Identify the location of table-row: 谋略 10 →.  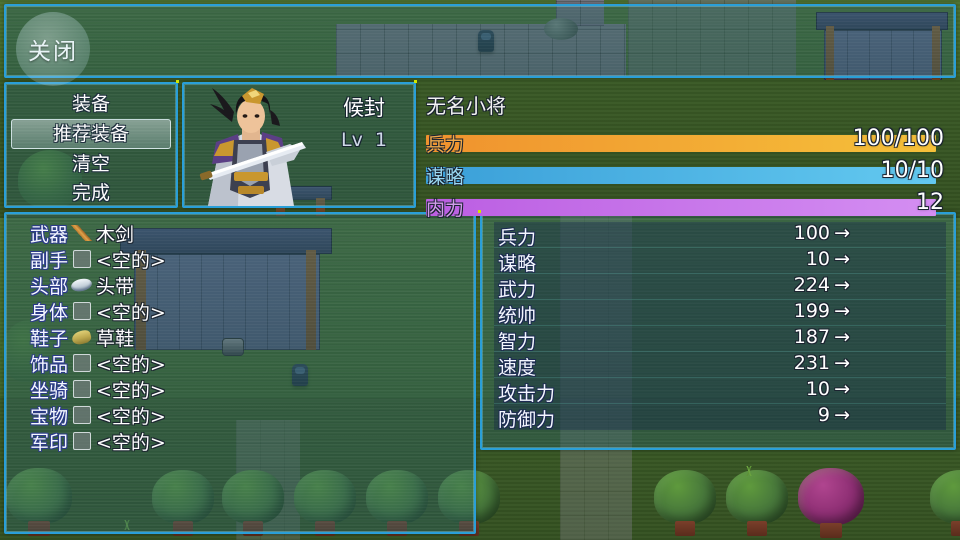
(720, 261).